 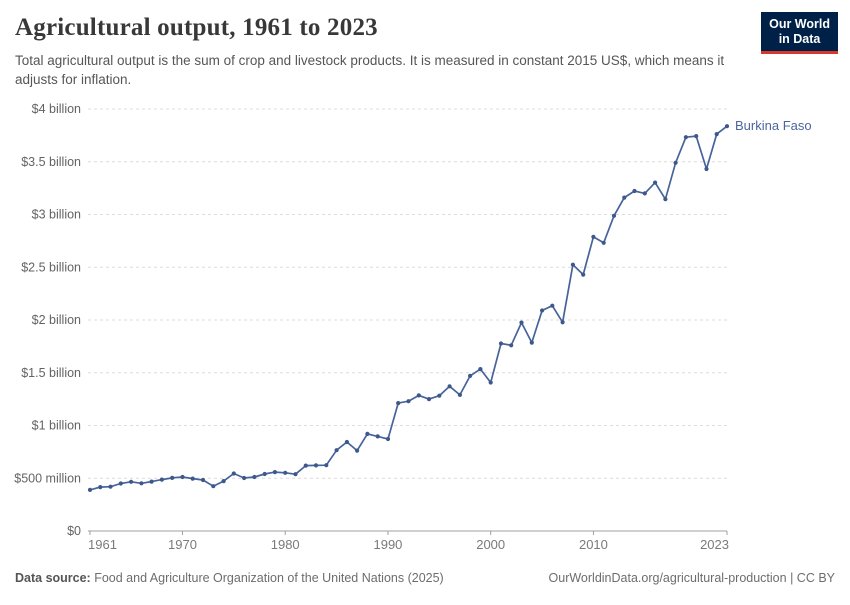 What do you see at coordinates (56, 426) in the screenshot?
I see `y-axis-tick-label: $1 billion` at bounding box center [56, 426].